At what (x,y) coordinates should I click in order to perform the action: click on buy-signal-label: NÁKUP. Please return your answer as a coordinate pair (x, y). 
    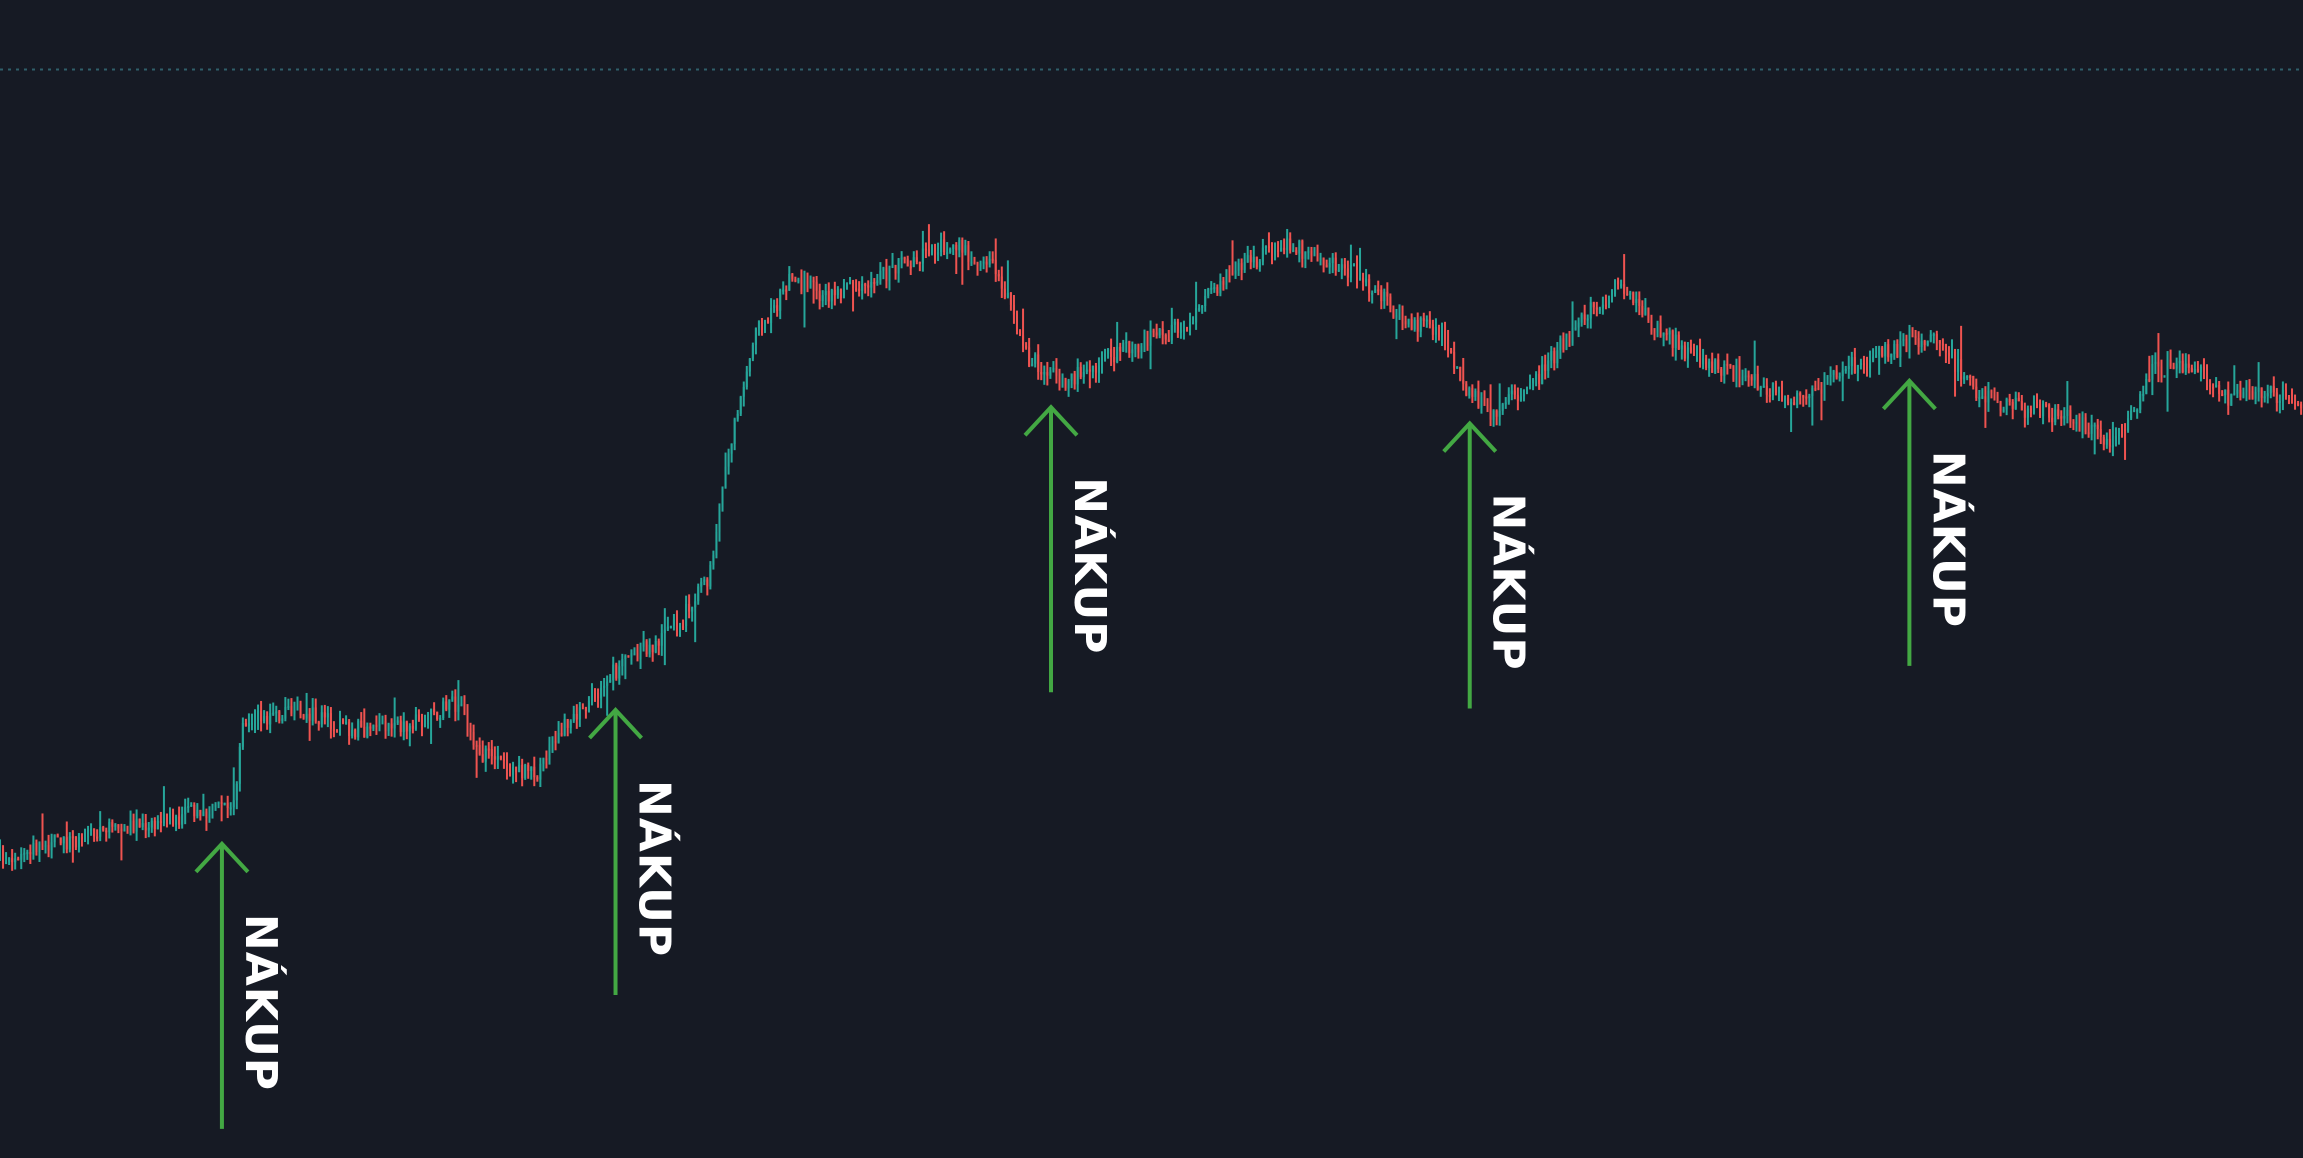
    Looking at the image, I should click on (1090, 565).